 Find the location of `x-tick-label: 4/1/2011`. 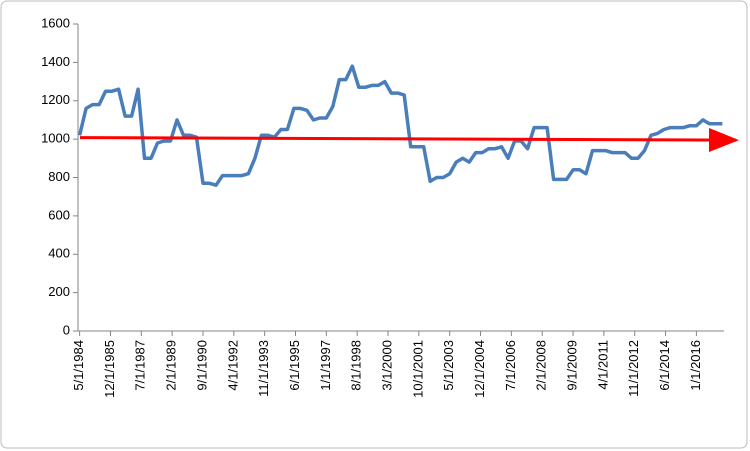

x-tick-label: 4/1/2011 is located at coordinates (602, 365).